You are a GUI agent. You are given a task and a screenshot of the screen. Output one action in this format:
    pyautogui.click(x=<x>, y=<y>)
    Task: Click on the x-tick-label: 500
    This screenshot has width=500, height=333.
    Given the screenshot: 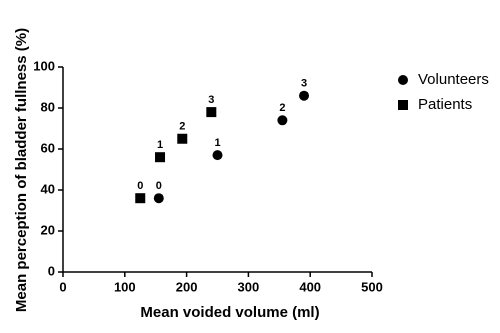 What is the action you would take?
    pyautogui.click(x=372, y=286)
    